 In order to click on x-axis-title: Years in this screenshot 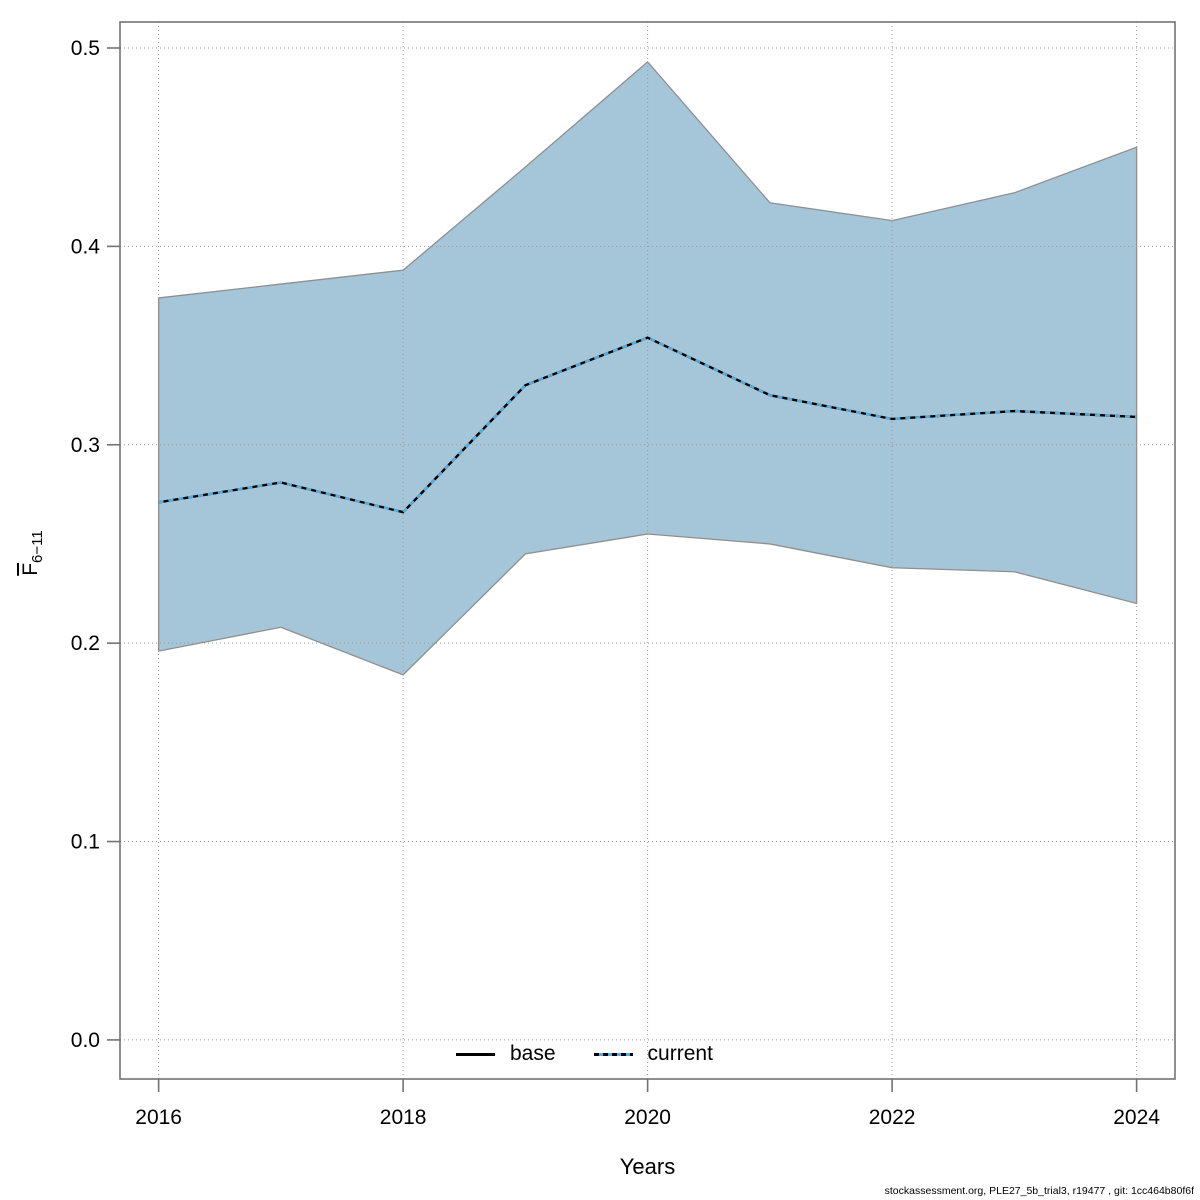, I will do `click(647, 1166)`.